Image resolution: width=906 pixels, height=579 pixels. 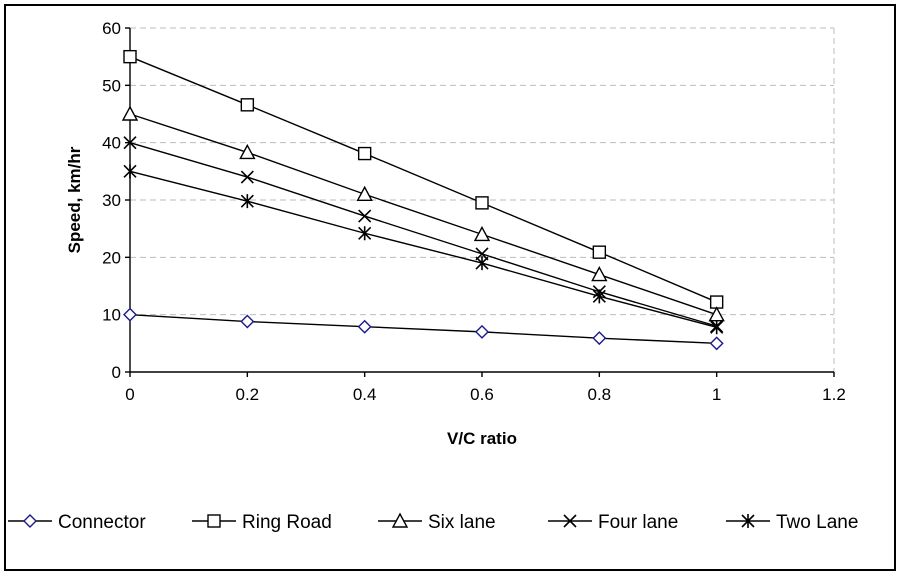 What do you see at coordinates (748, 521) in the screenshot?
I see `legend-marker-two-lane` at bounding box center [748, 521].